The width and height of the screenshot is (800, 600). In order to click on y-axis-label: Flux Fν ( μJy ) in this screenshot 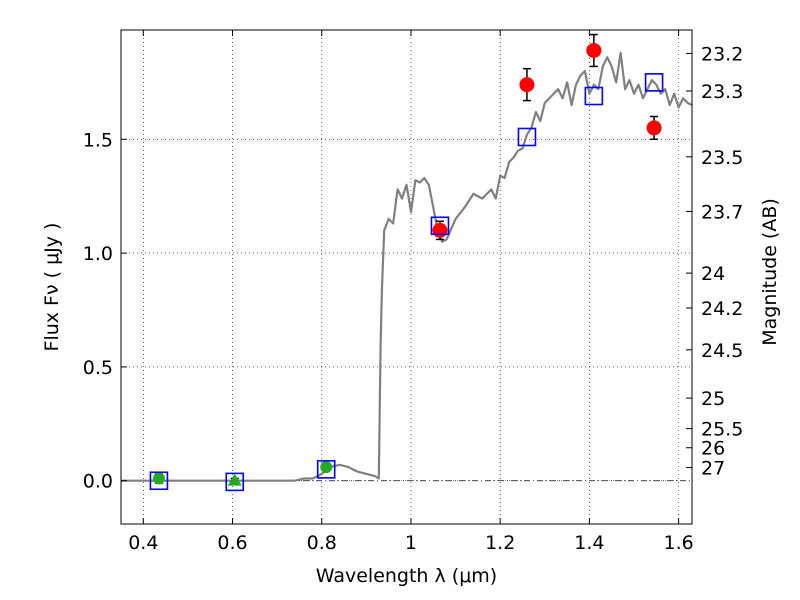, I will do `click(52, 287)`.